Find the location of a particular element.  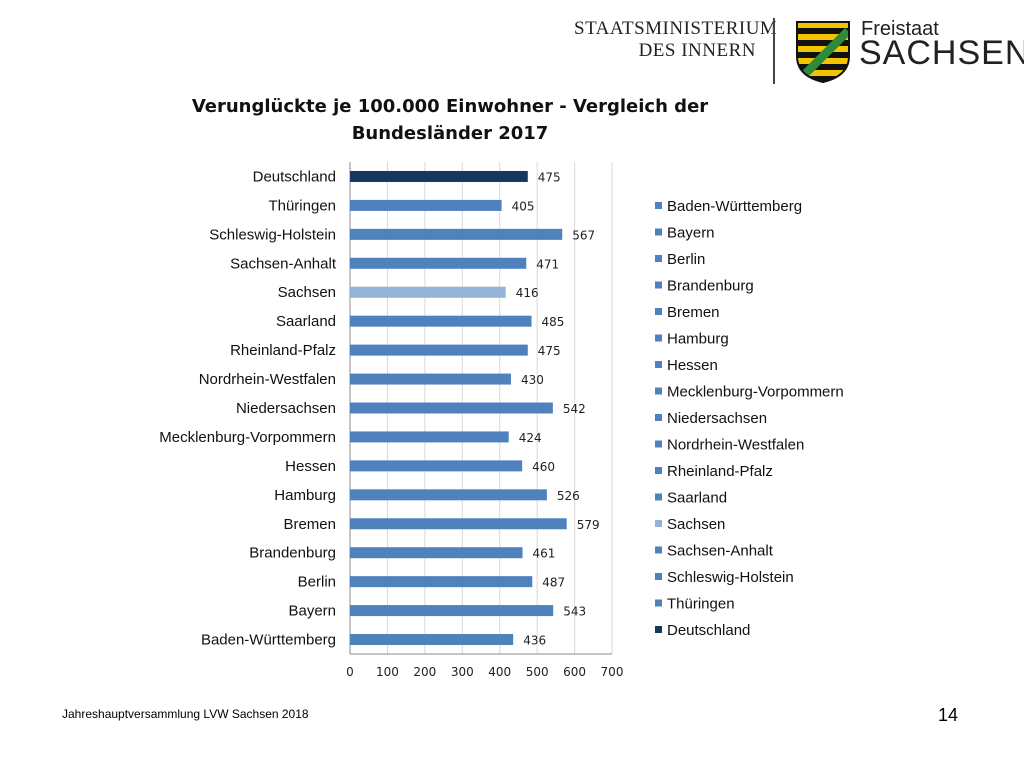

ministry-name: STAATSMINISTERIUM DES INNERN is located at coordinates (676, 40).